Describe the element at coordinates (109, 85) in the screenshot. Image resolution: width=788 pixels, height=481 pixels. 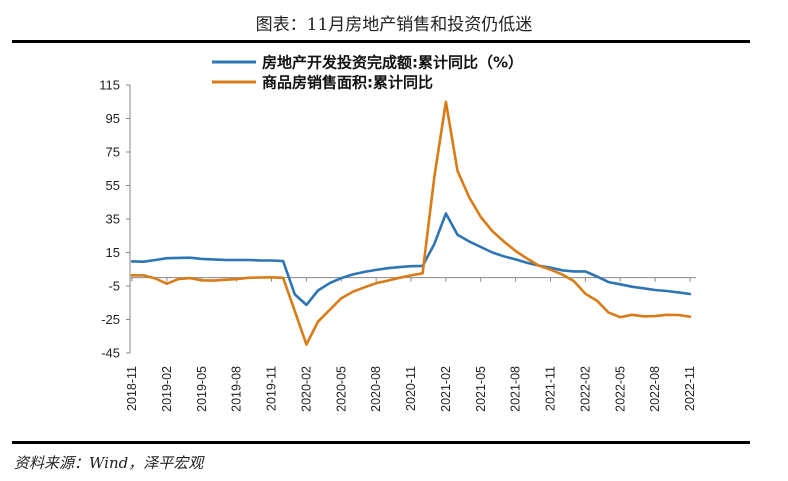
I see `y-tick-label: 115` at that location.